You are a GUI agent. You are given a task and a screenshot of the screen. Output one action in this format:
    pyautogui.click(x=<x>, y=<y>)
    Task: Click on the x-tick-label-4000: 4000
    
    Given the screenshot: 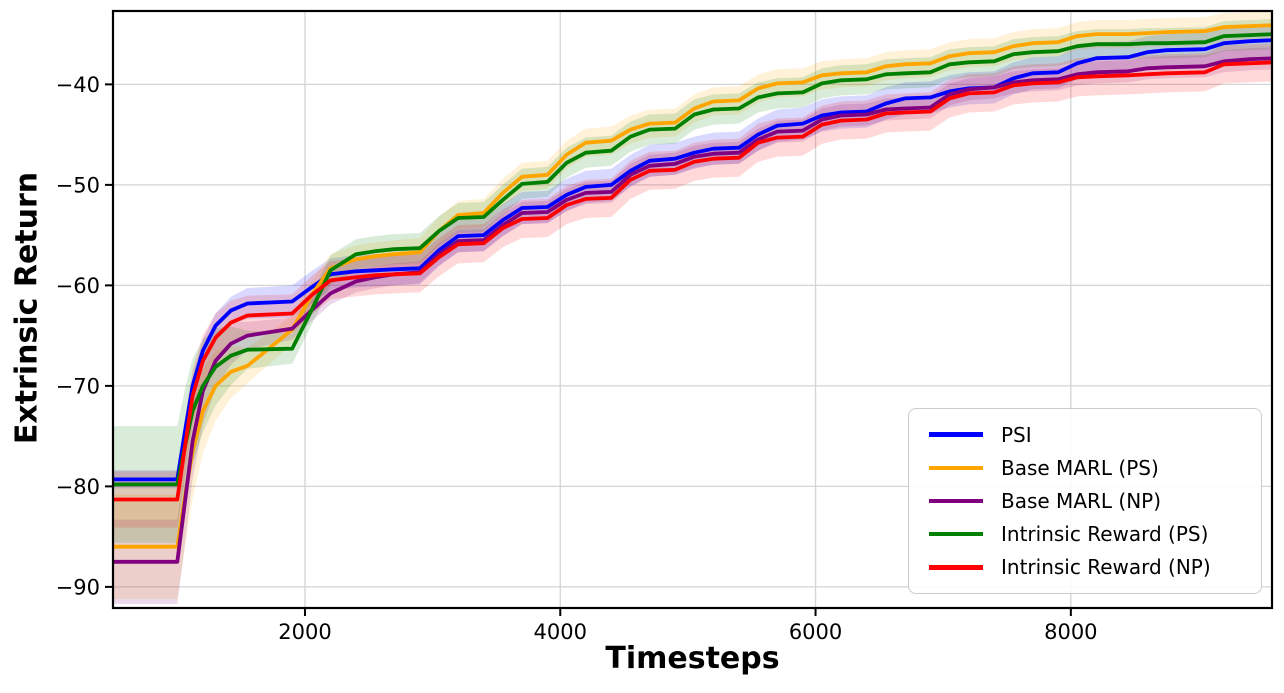 What is the action you would take?
    pyautogui.click(x=560, y=632)
    